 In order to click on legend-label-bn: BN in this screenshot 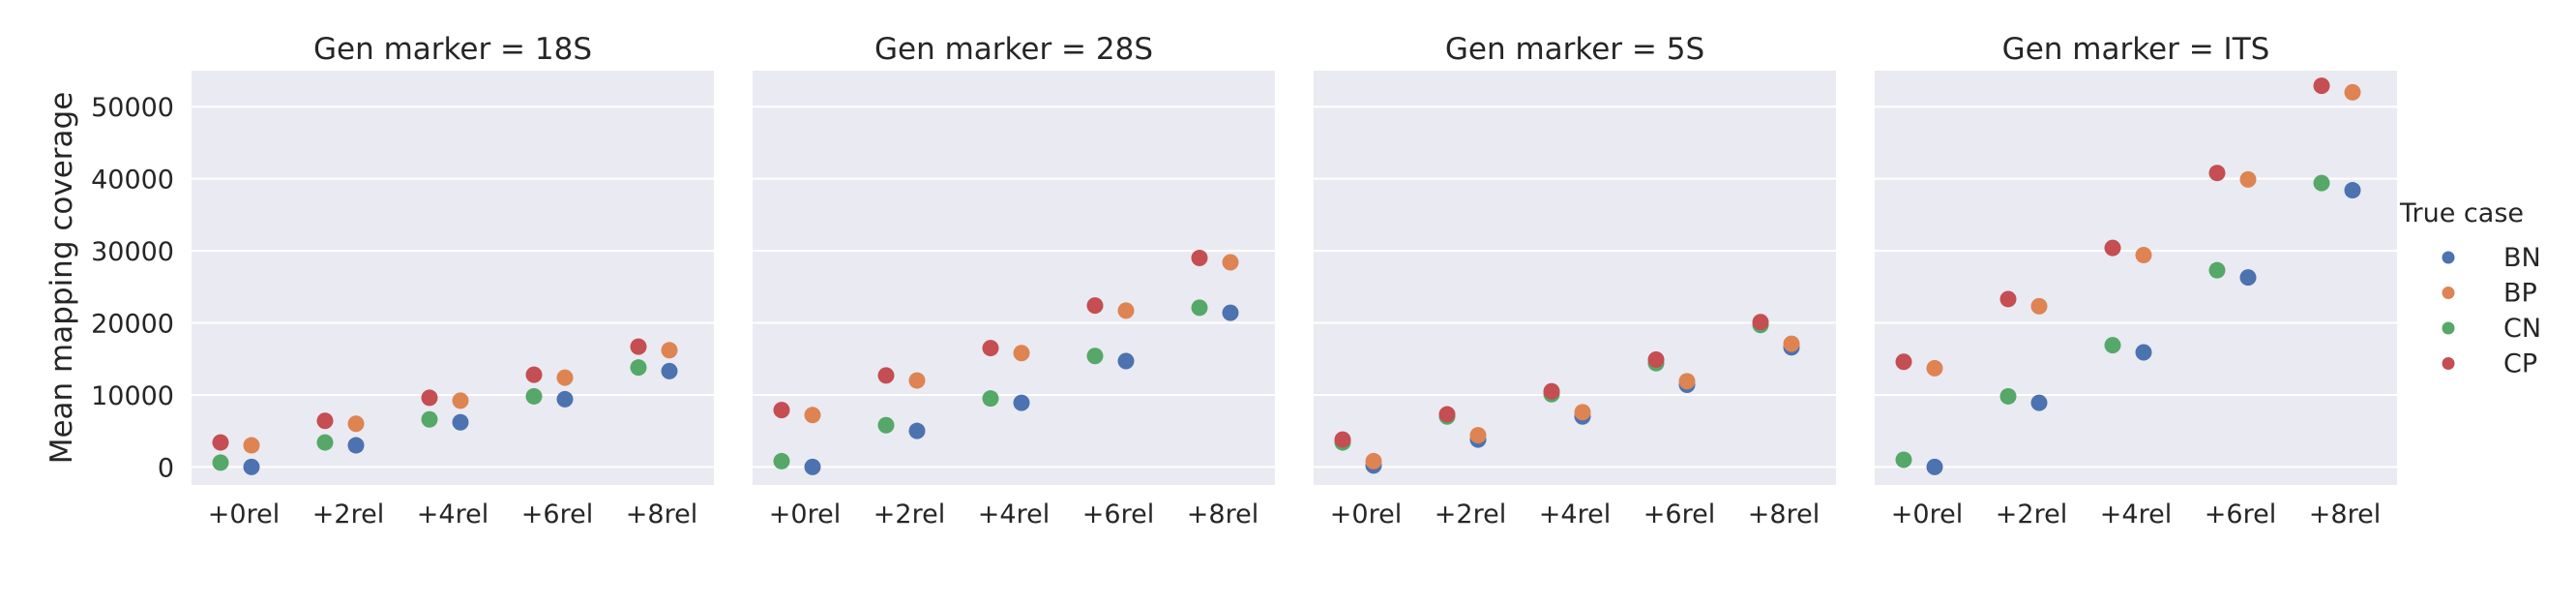, I will do `click(2522, 258)`.